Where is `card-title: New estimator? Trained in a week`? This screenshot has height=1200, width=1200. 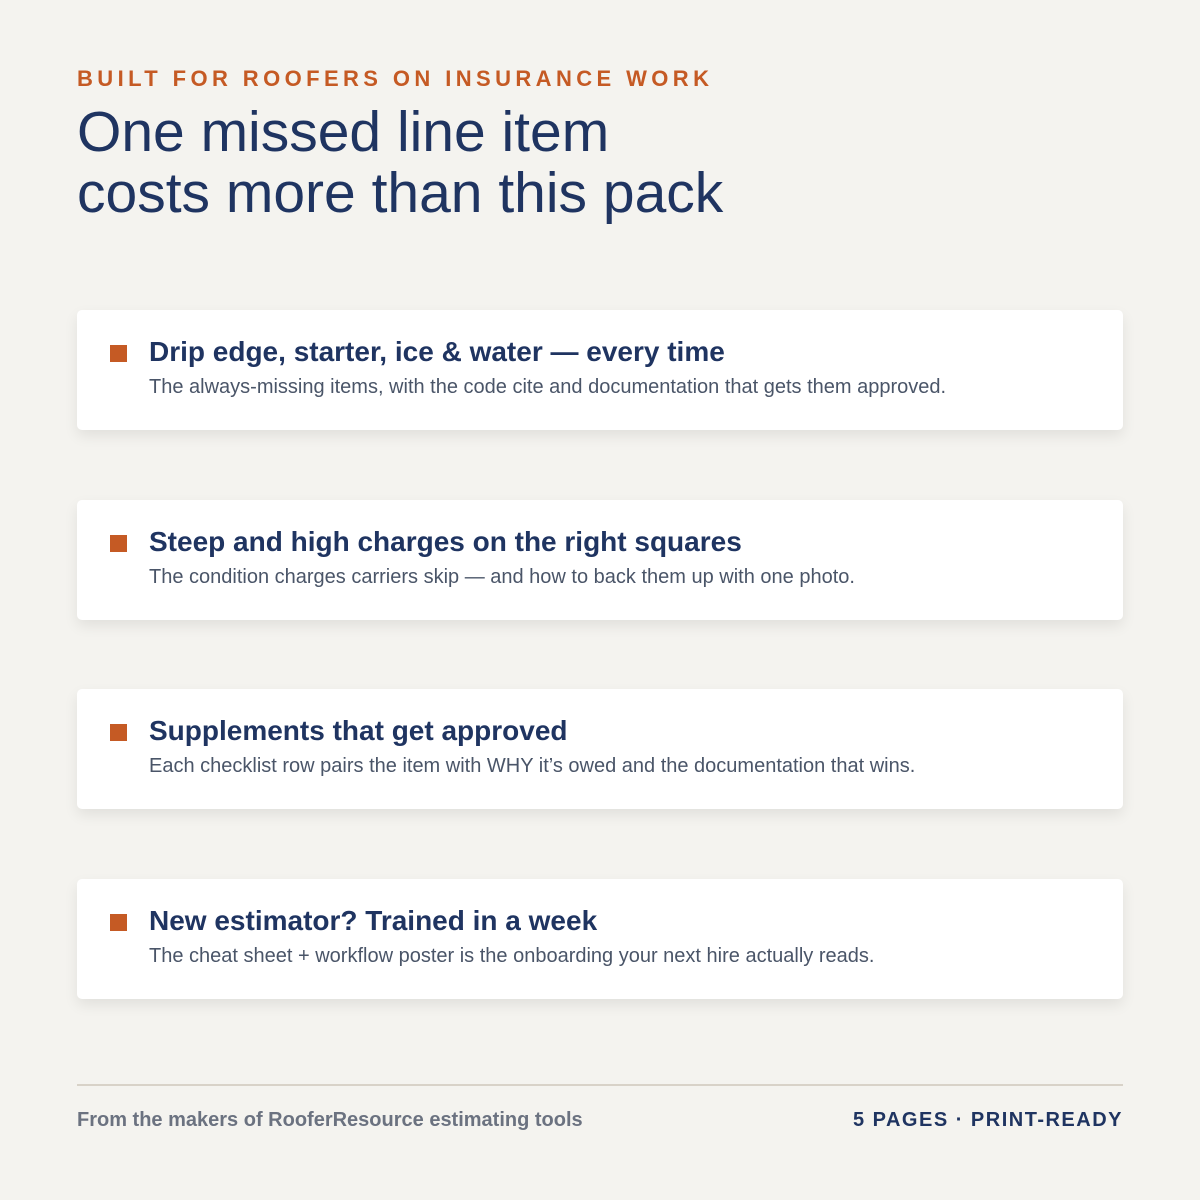 card-title: New estimator? Trained in a week is located at coordinates (373, 920).